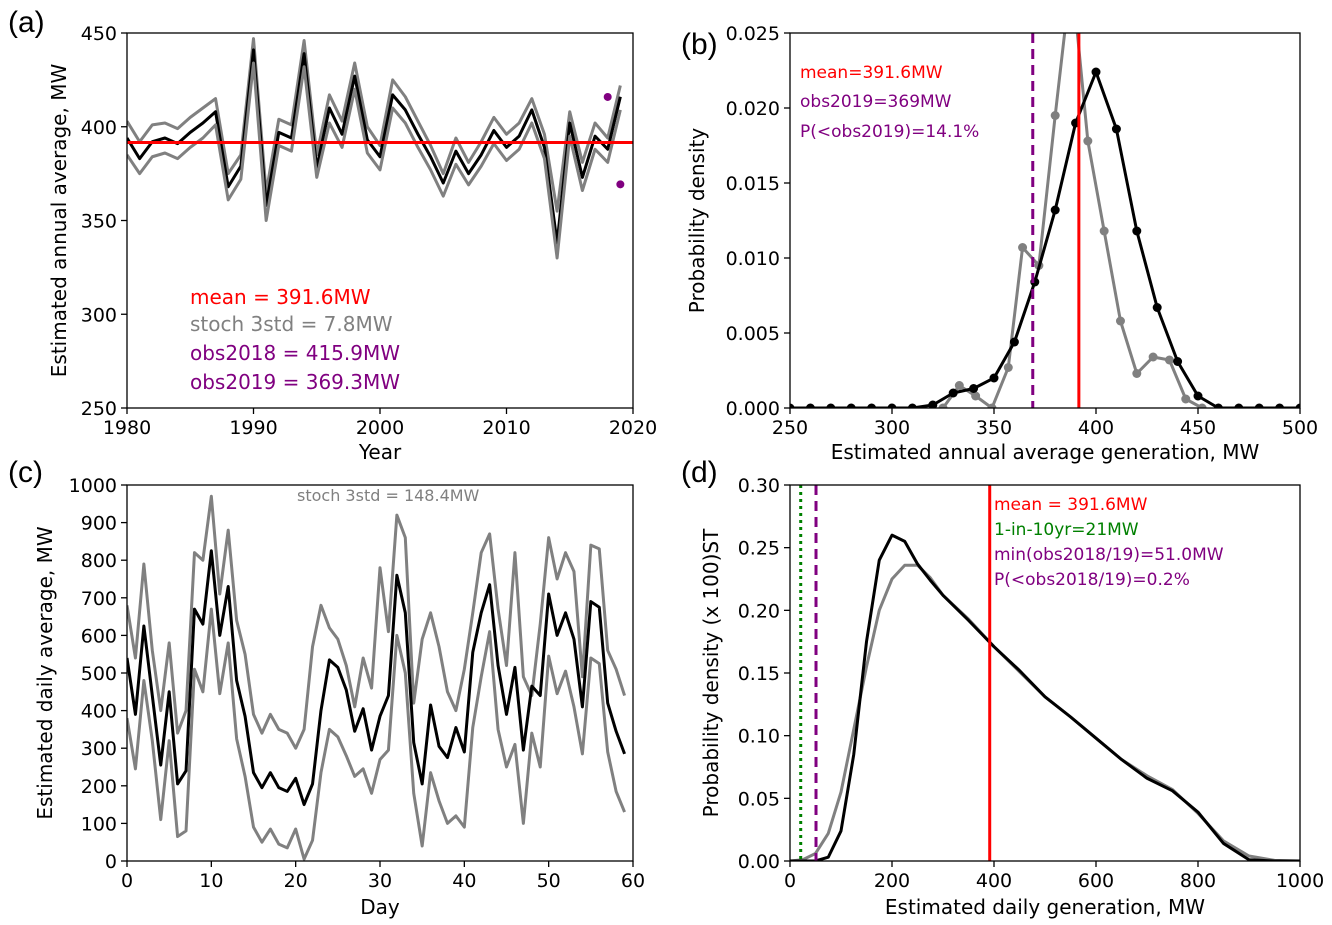 Image resolution: width=1332 pixels, height=925 pixels. I want to click on y-tick-label: 0.025, so click(753, 34).